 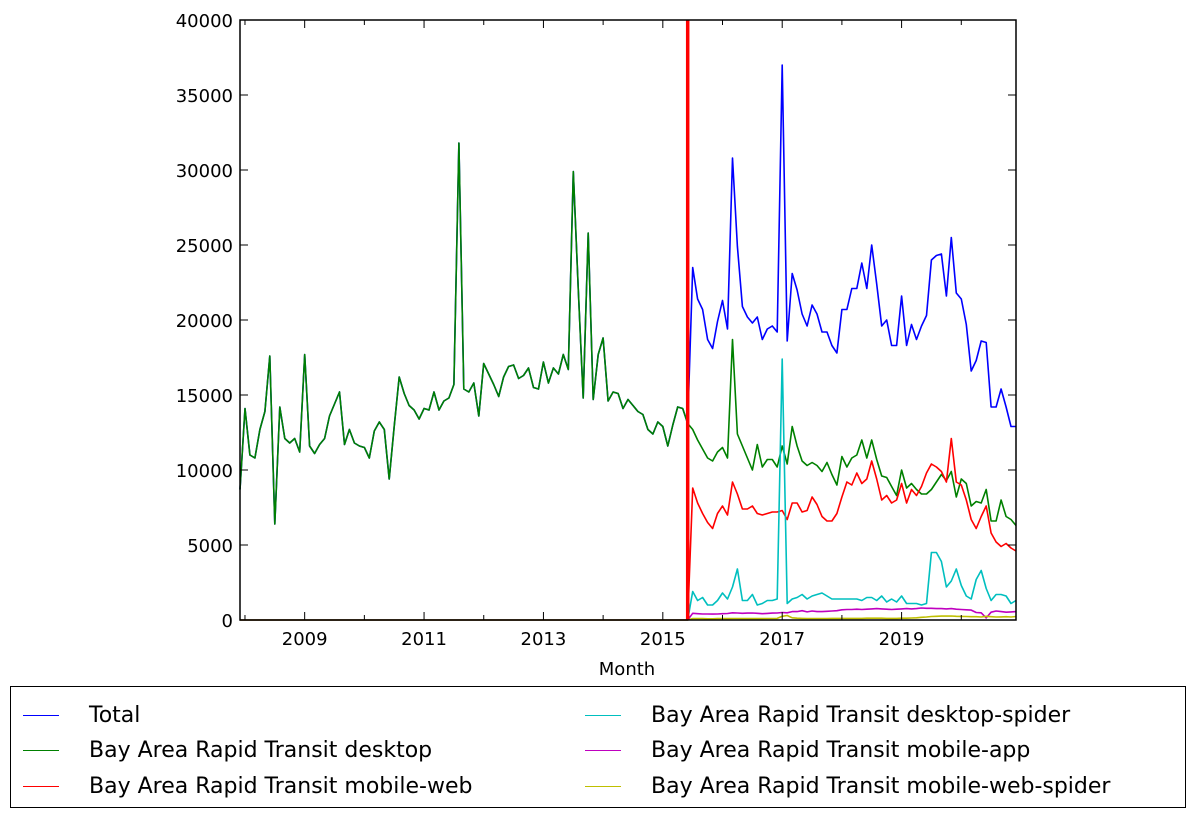 I want to click on y-tick-label: 30000, so click(x=204, y=171).